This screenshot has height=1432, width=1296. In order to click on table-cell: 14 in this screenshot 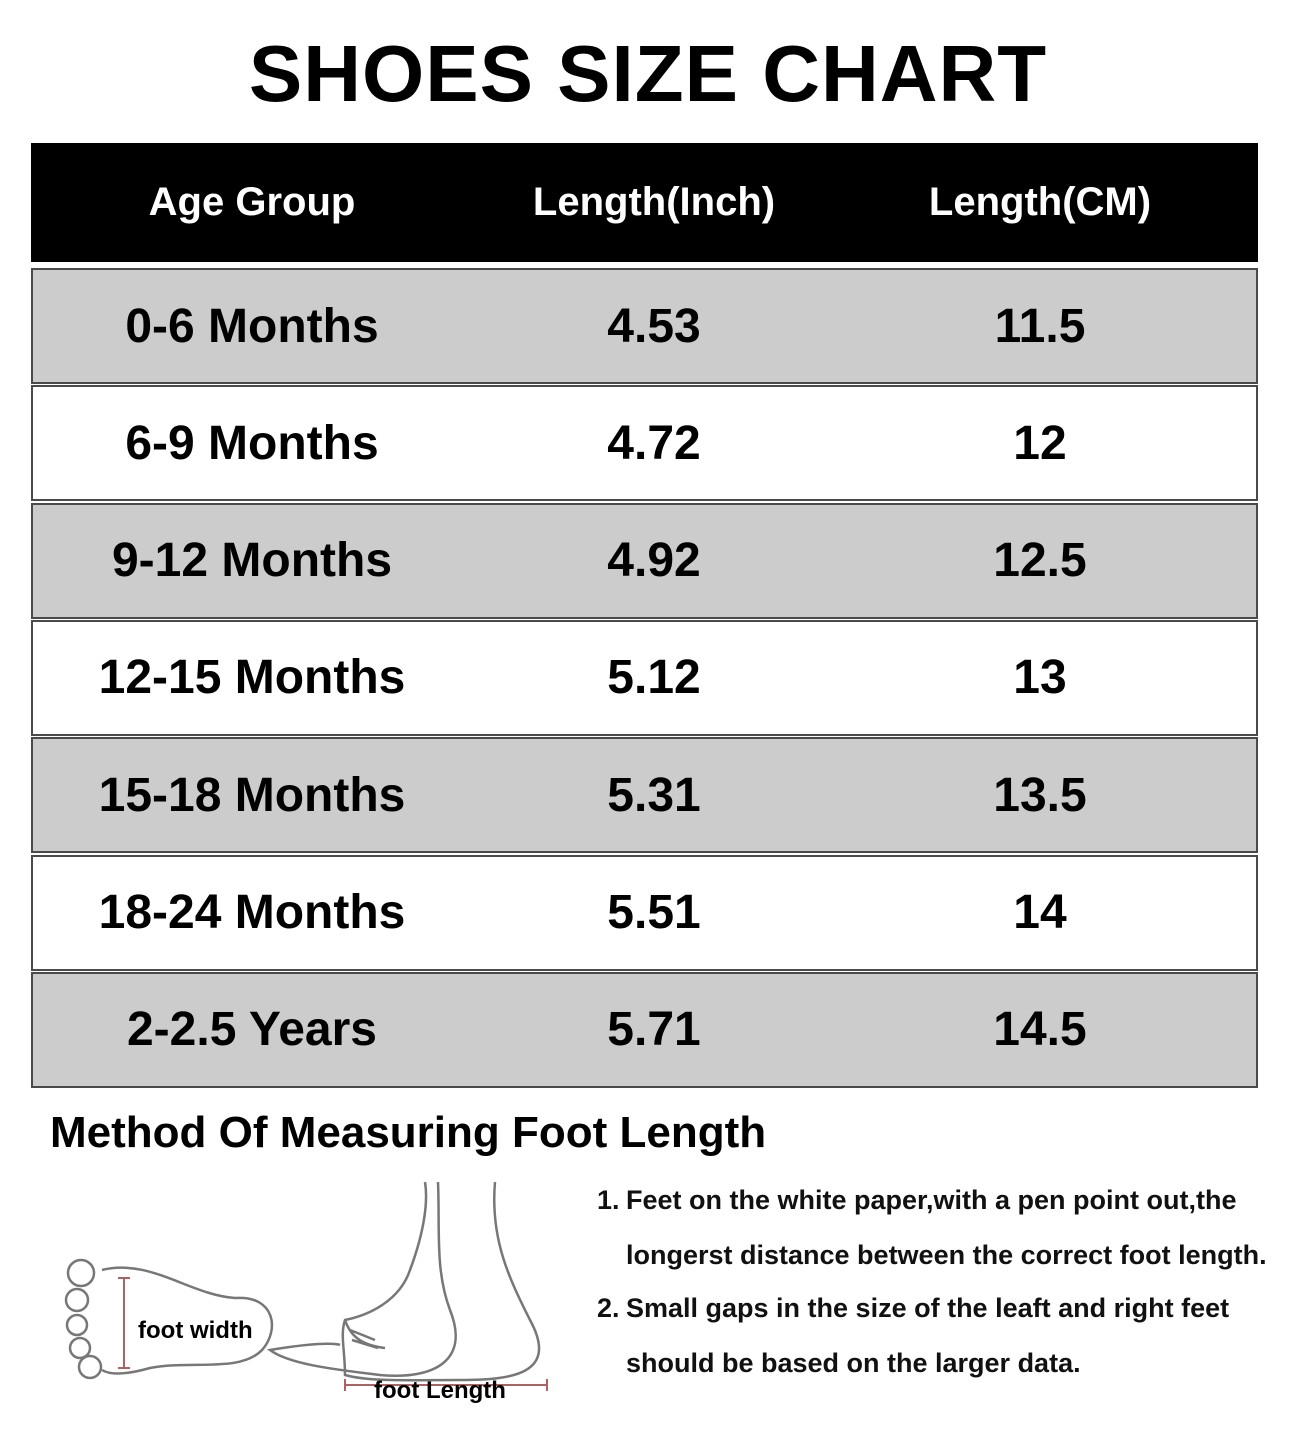, I will do `click(1040, 912)`.